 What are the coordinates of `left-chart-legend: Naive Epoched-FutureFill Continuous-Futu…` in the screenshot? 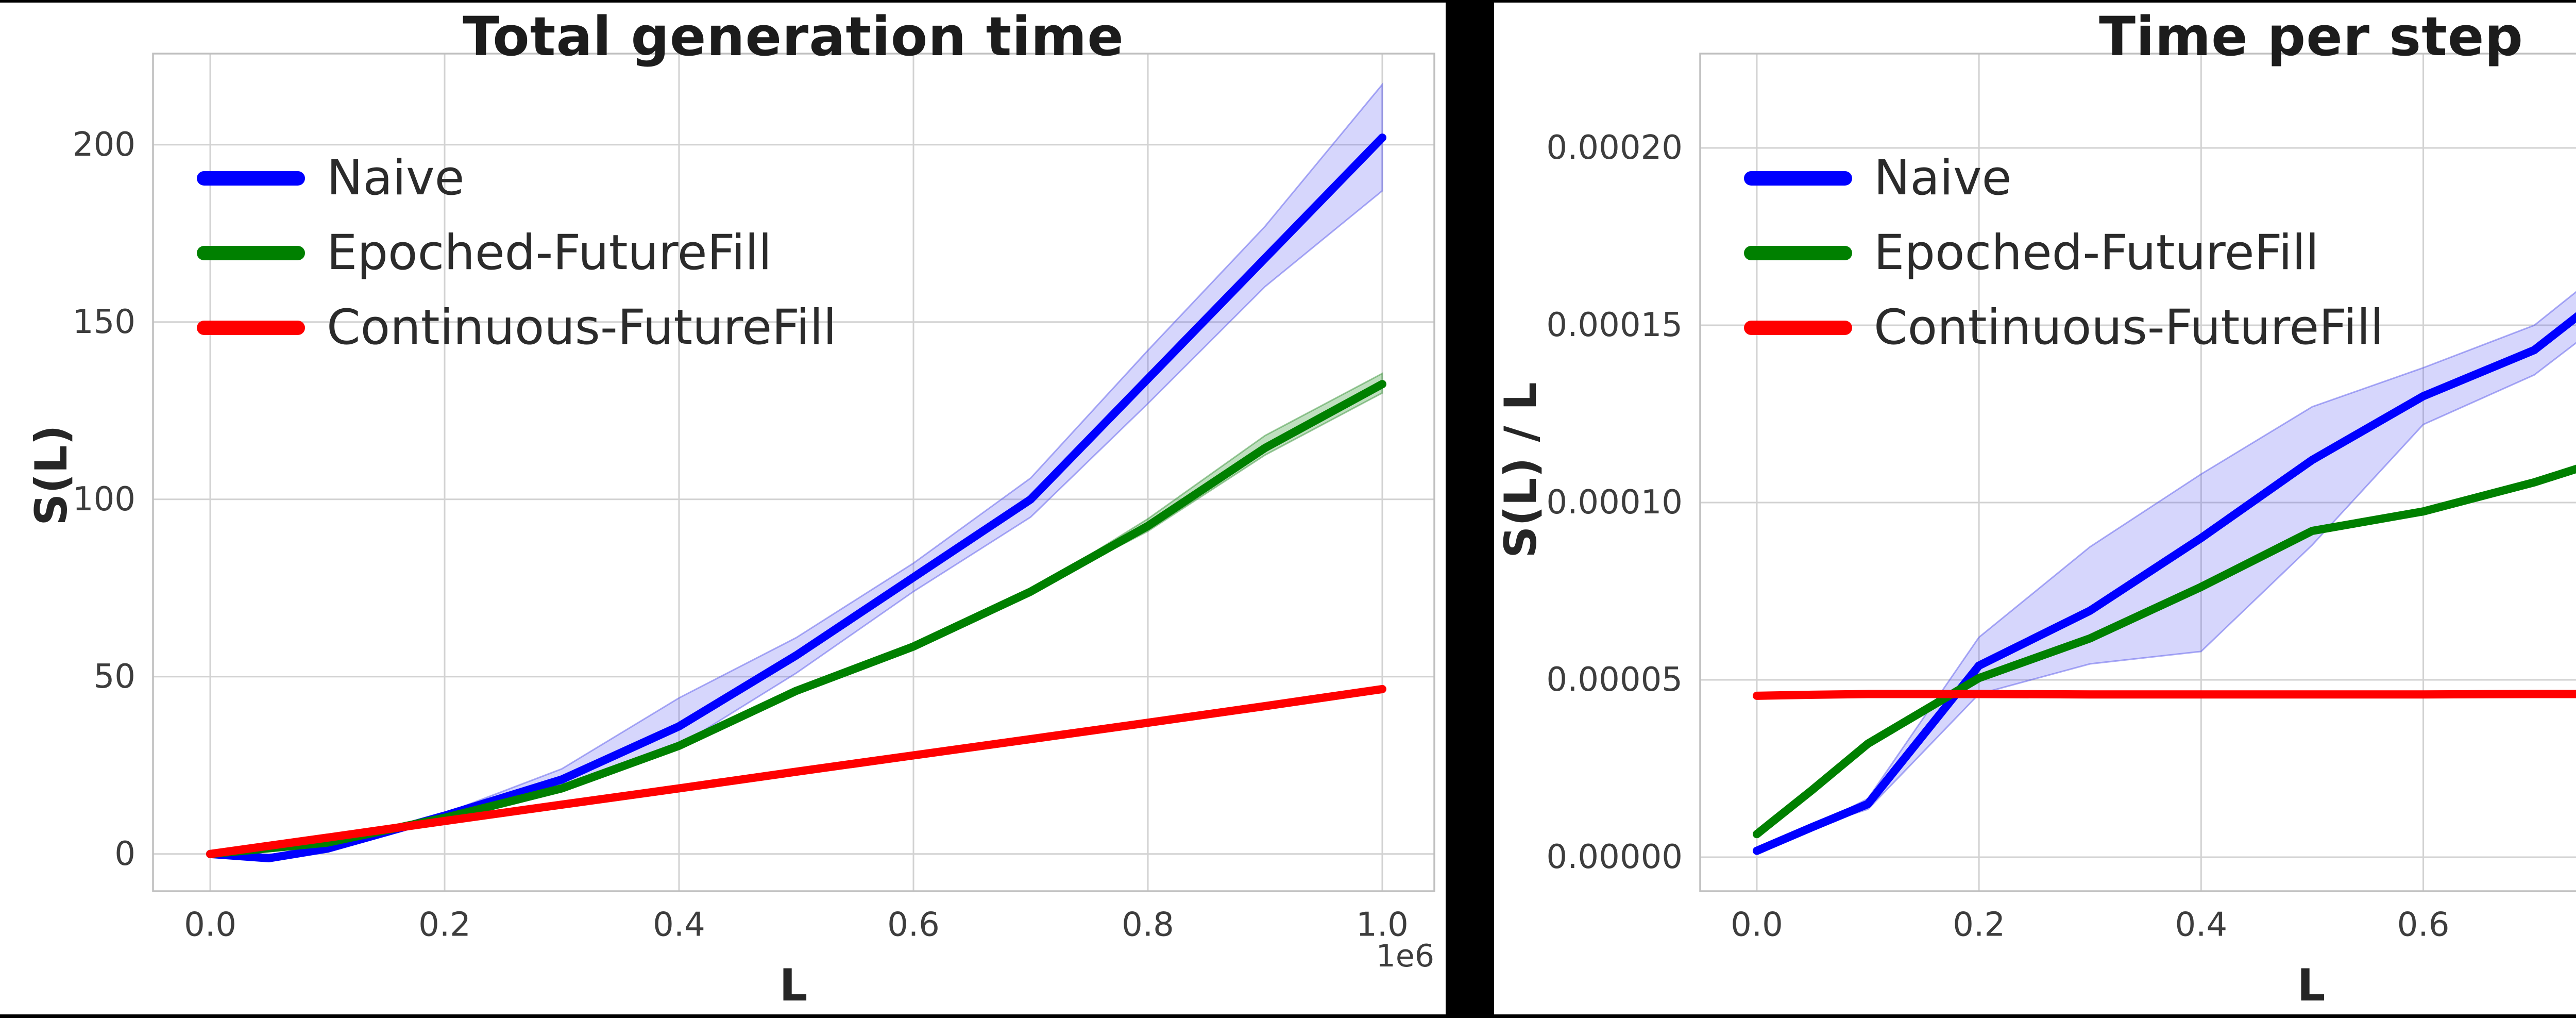 It's located at (517, 253).